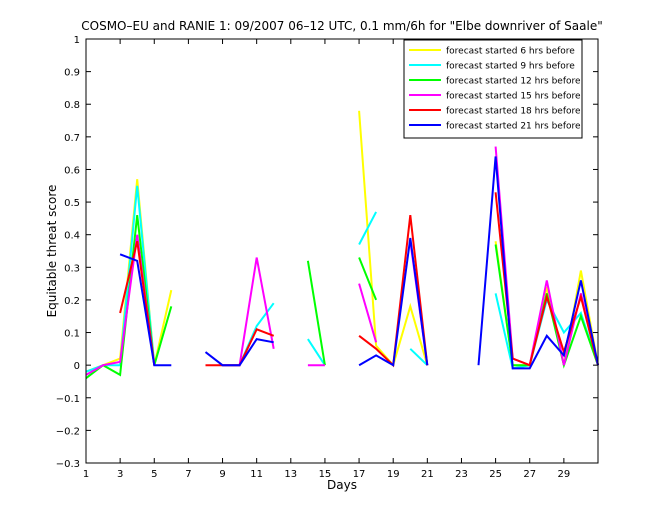  I want to click on y-tick-label: 0, so click(77, 366).